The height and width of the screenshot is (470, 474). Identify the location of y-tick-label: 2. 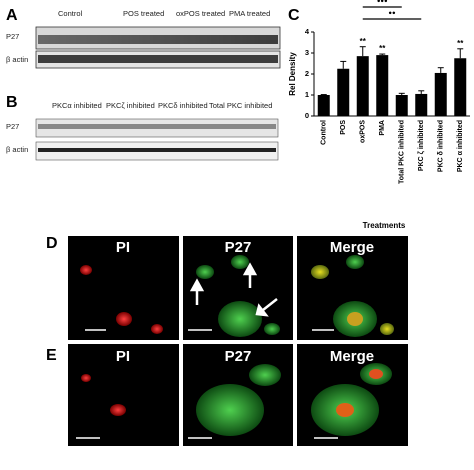
(307, 73).